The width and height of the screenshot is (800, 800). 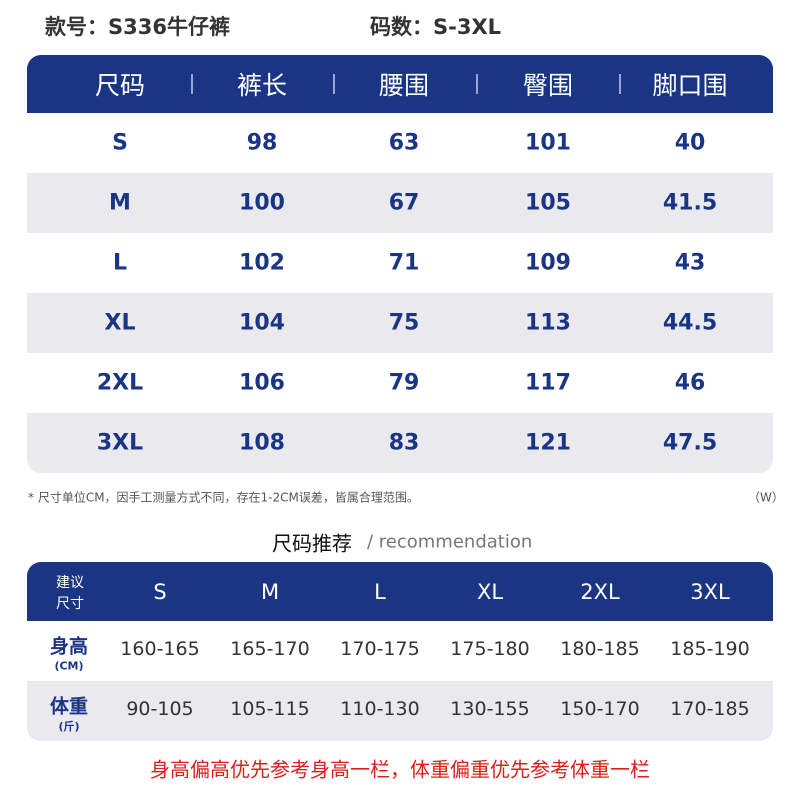 What do you see at coordinates (690, 85) in the screenshot?
I see `column-header: 脚口围` at bounding box center [690, 85].